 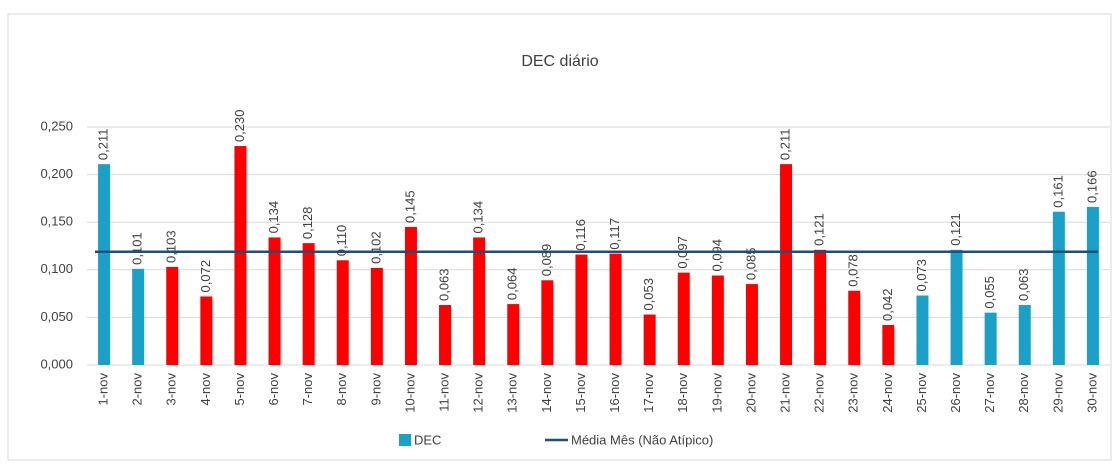 I want to click on data-label: 0,085, so click(x=750, y=264).